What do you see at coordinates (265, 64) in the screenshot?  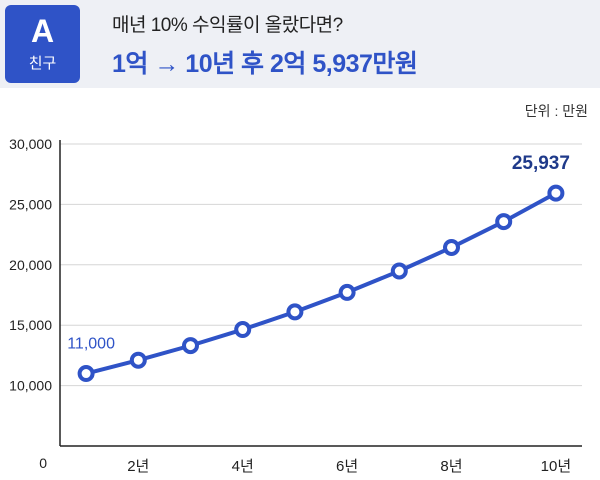 I see `answer-text: 1억 → 10년 후 2억 5,937만원` at bounding box center [265, 64].